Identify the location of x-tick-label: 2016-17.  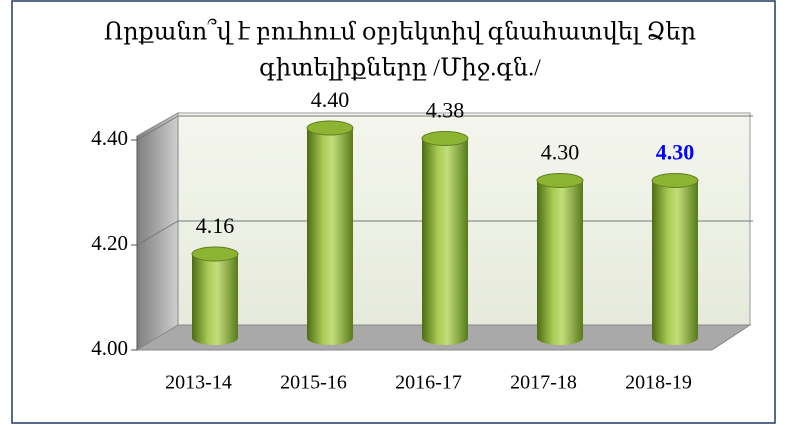
(428, 383).